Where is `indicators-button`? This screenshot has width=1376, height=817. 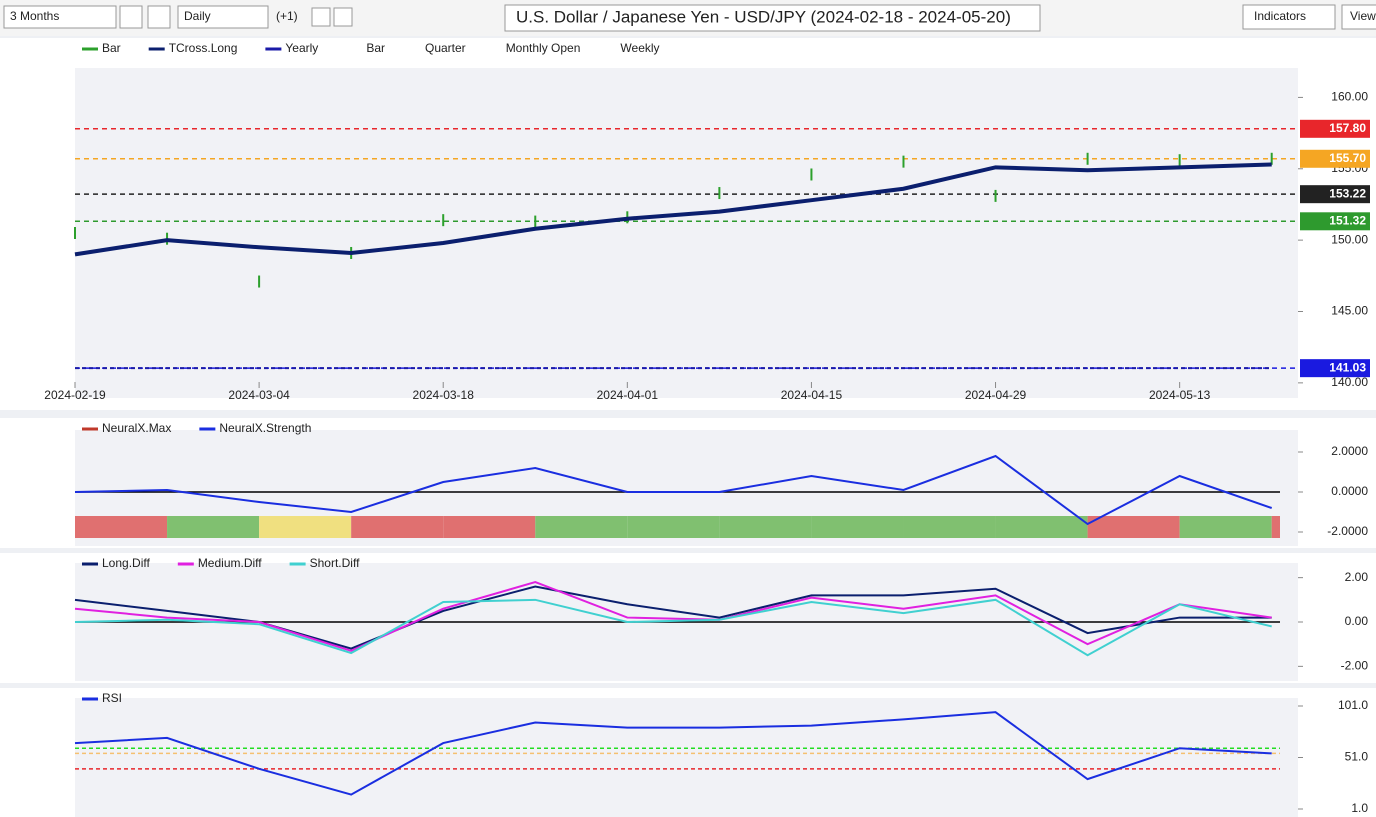 indicators-button is located at coordinates (1289, 17).